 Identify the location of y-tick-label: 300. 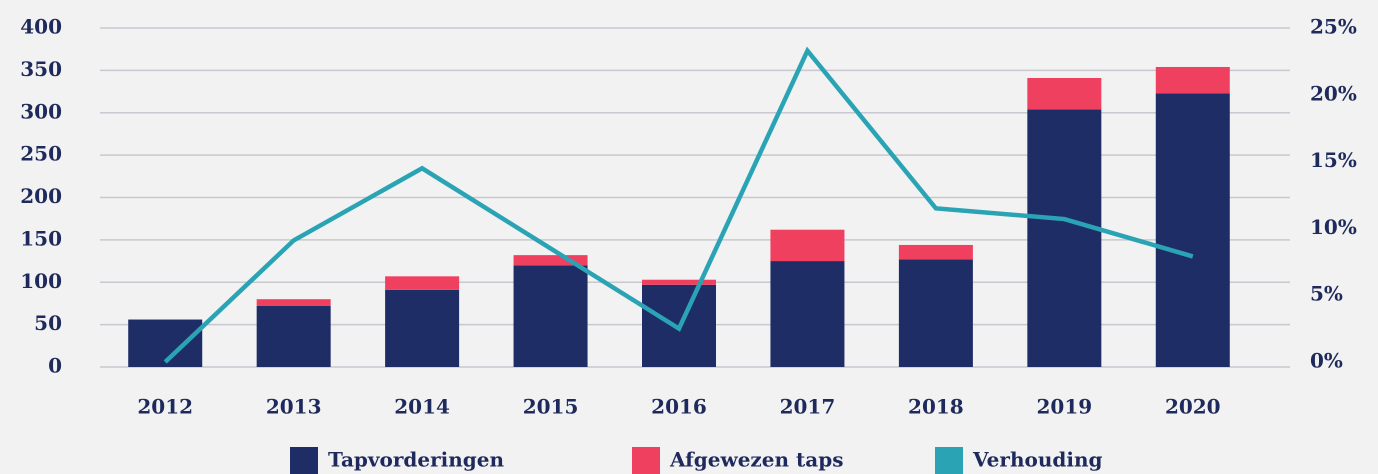
(41, 111).